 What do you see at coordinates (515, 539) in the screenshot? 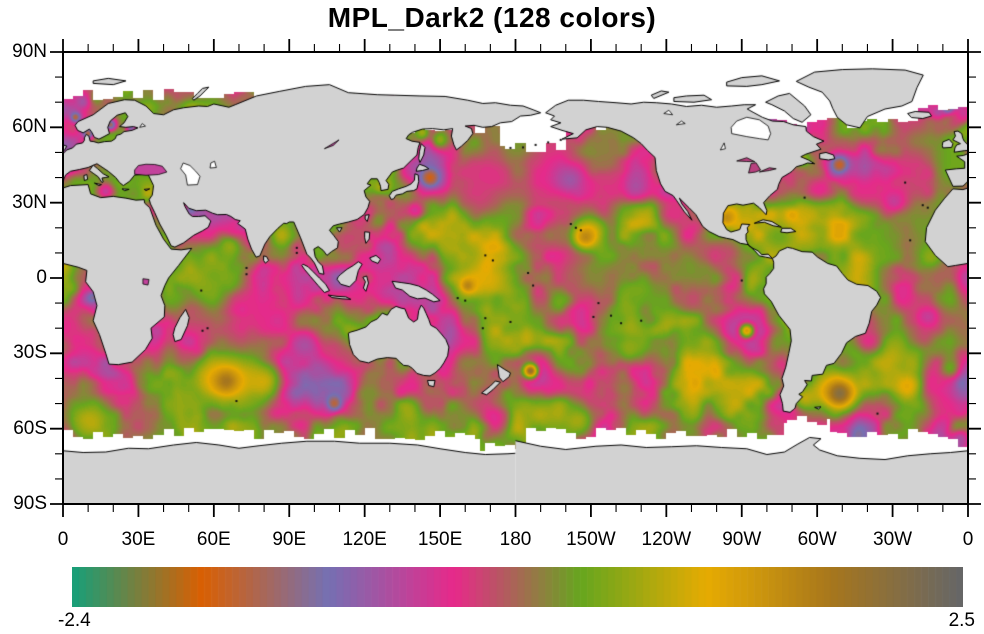
I see `x-tick-label-6: 180` at bounding box center [515, 539].